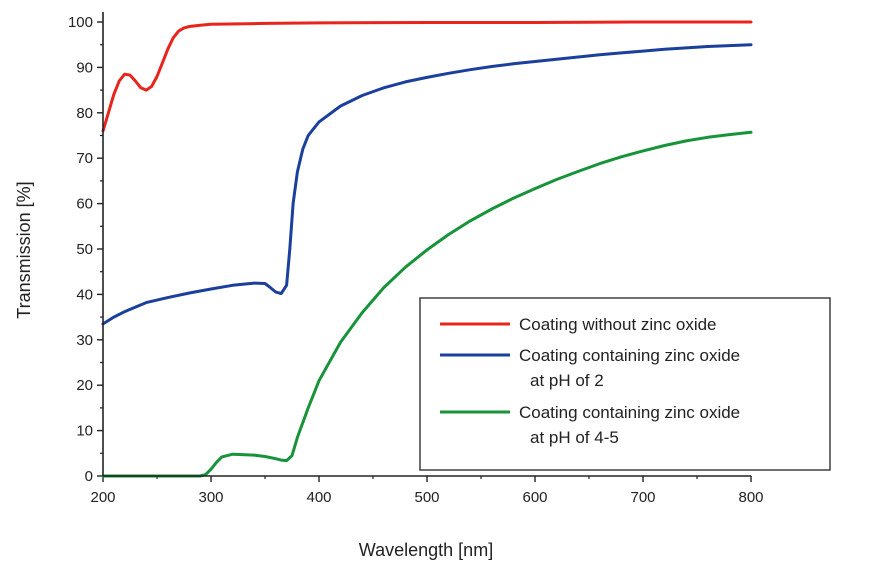  I want to click on x-tick-label: 300, so click(210, 497).